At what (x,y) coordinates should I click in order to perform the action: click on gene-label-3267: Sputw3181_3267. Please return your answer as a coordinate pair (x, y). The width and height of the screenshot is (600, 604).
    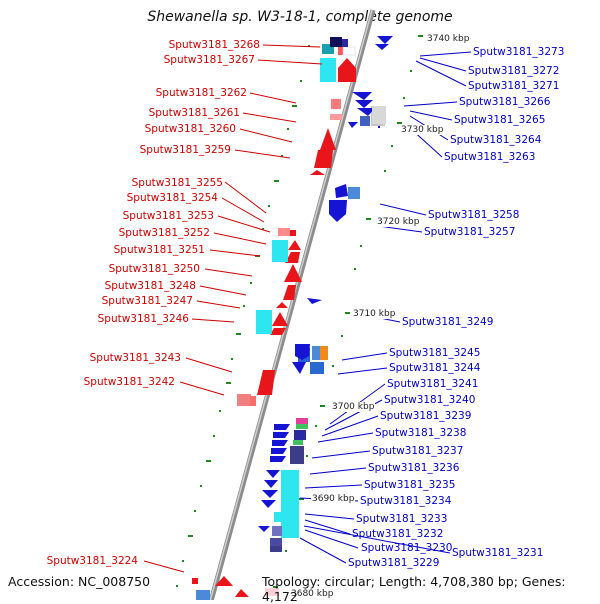
    Looking at the image, I should click on (209, 60).